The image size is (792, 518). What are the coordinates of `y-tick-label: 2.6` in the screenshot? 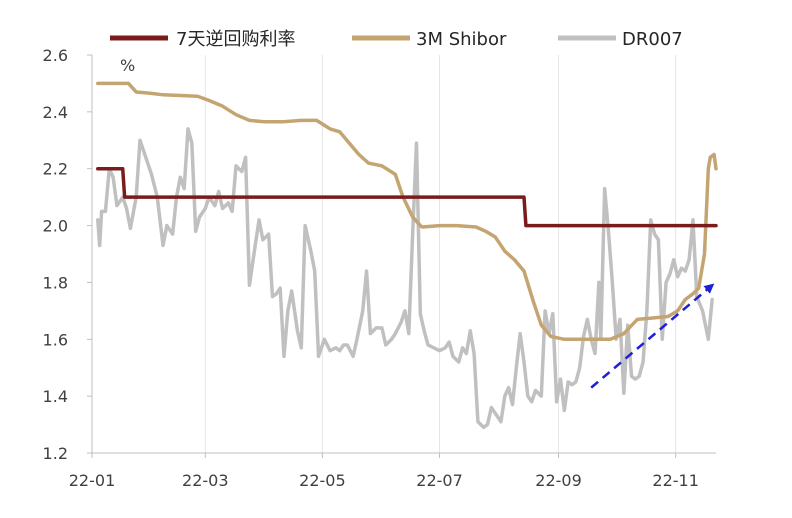 It's located at (55, 55).